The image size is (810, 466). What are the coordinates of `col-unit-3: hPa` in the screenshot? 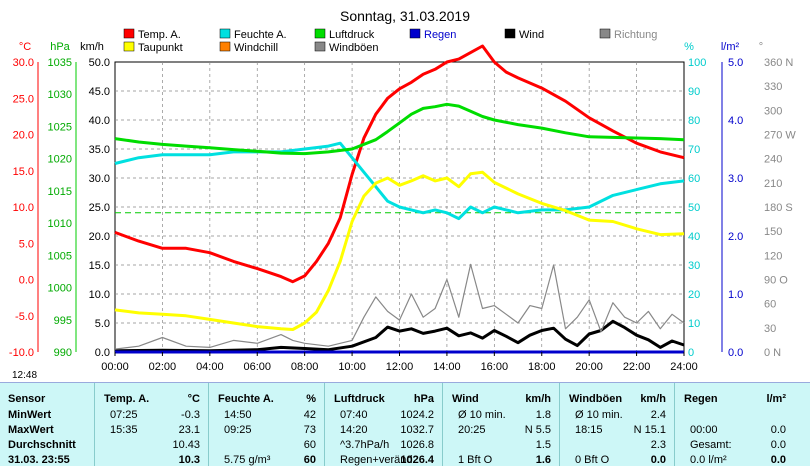 It's located at (423, 399).